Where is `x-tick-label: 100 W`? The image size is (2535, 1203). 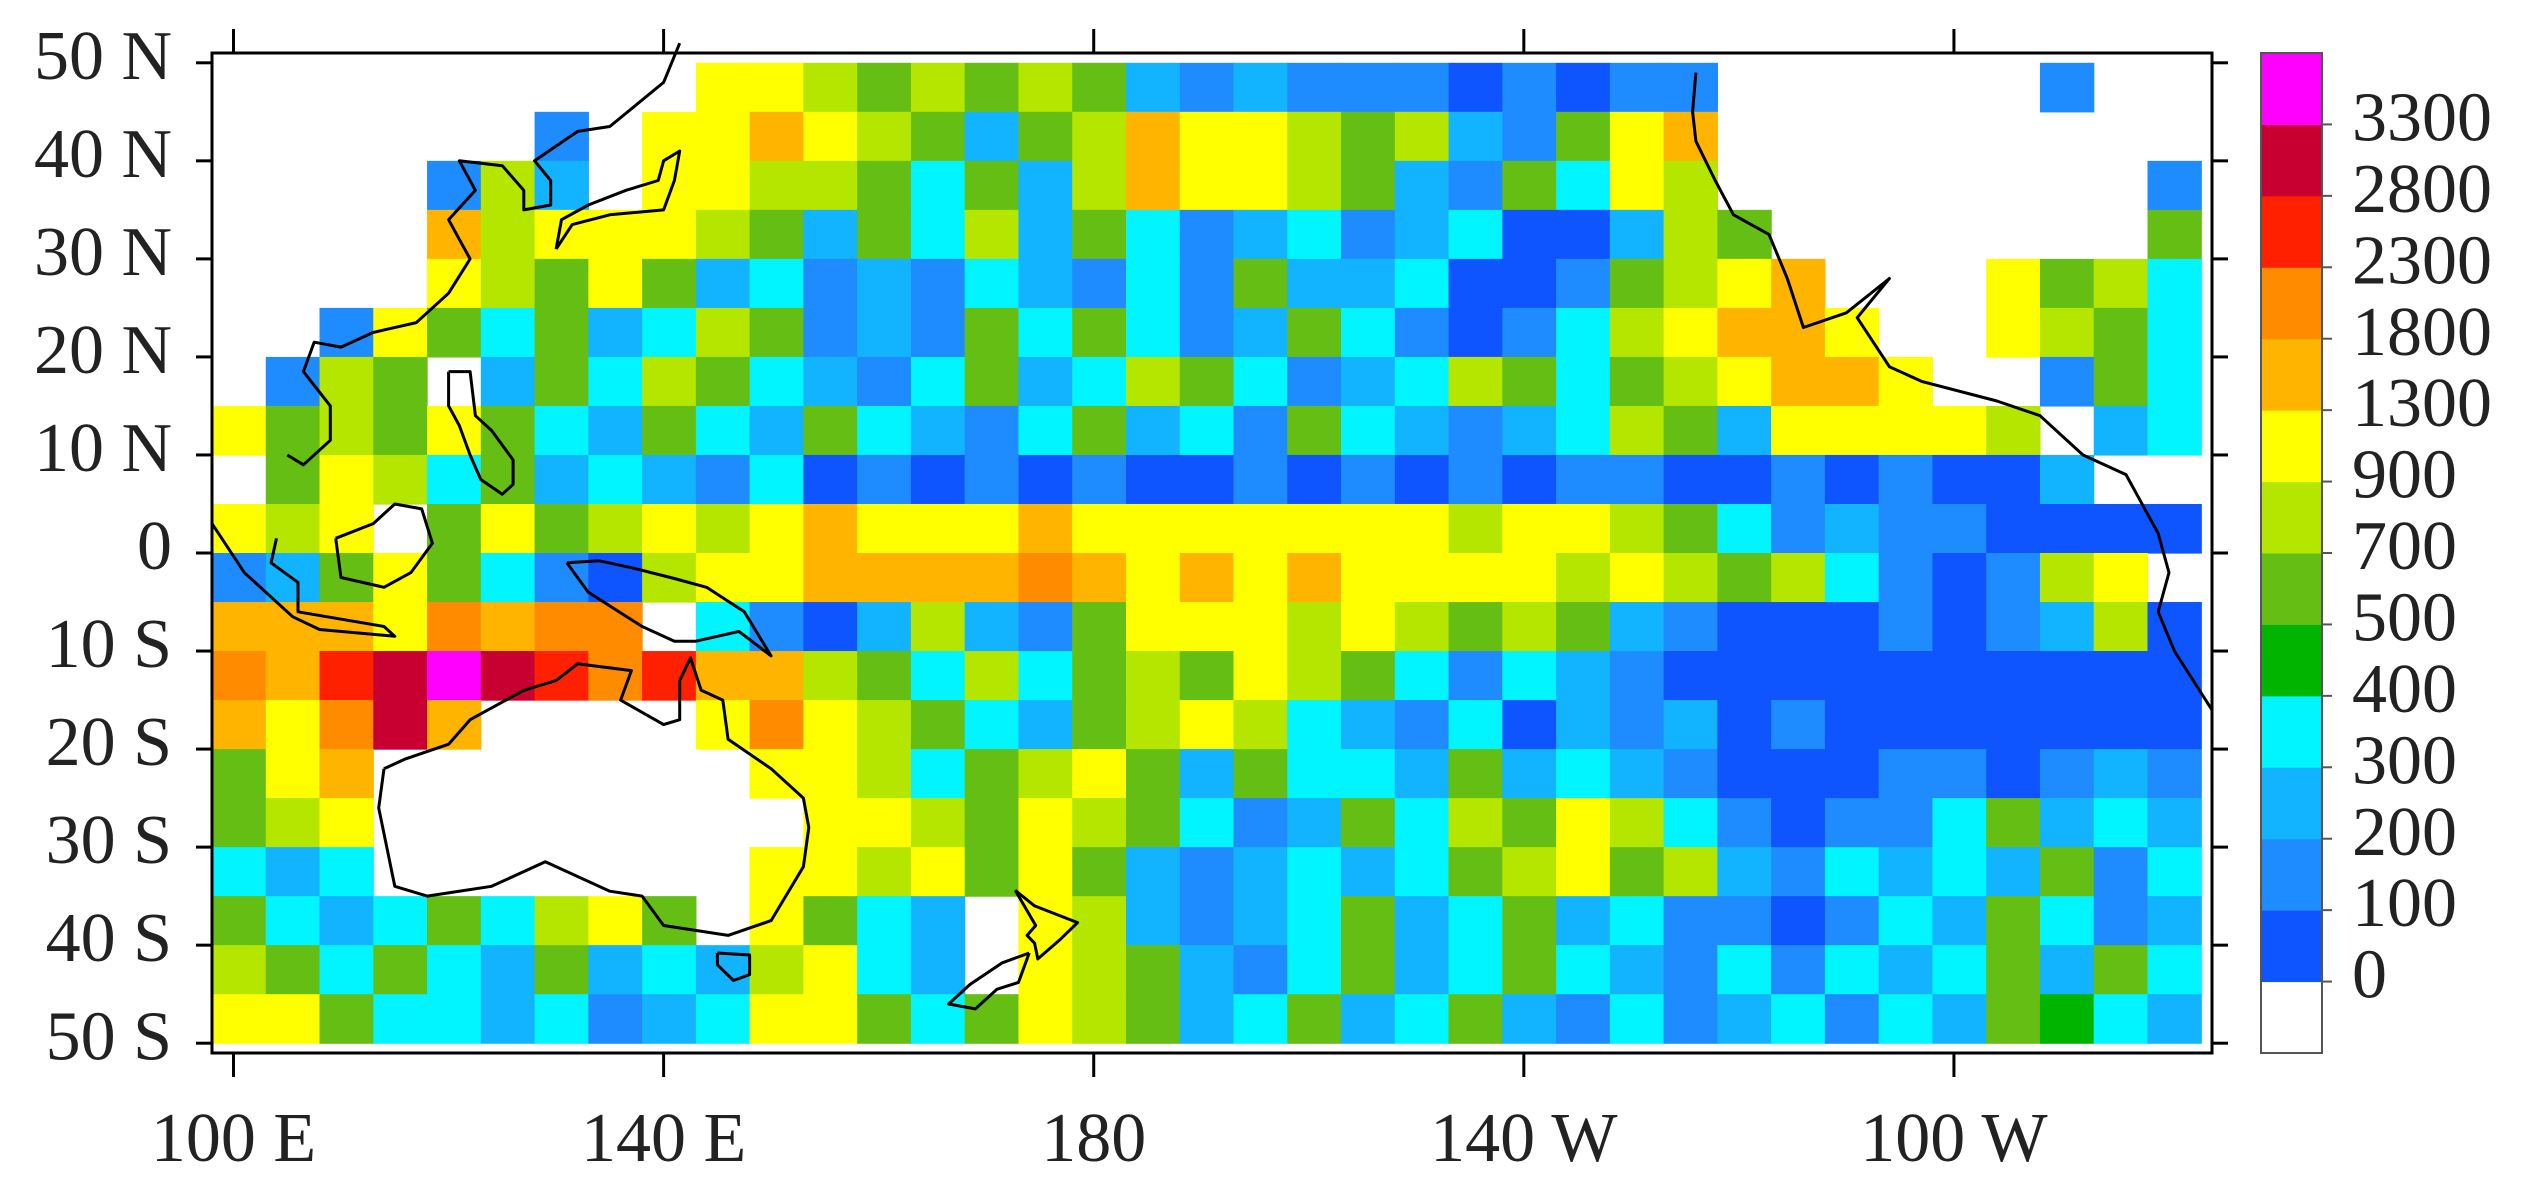
x-tick-label: 100 W is located at coordinates (1953, 1138).